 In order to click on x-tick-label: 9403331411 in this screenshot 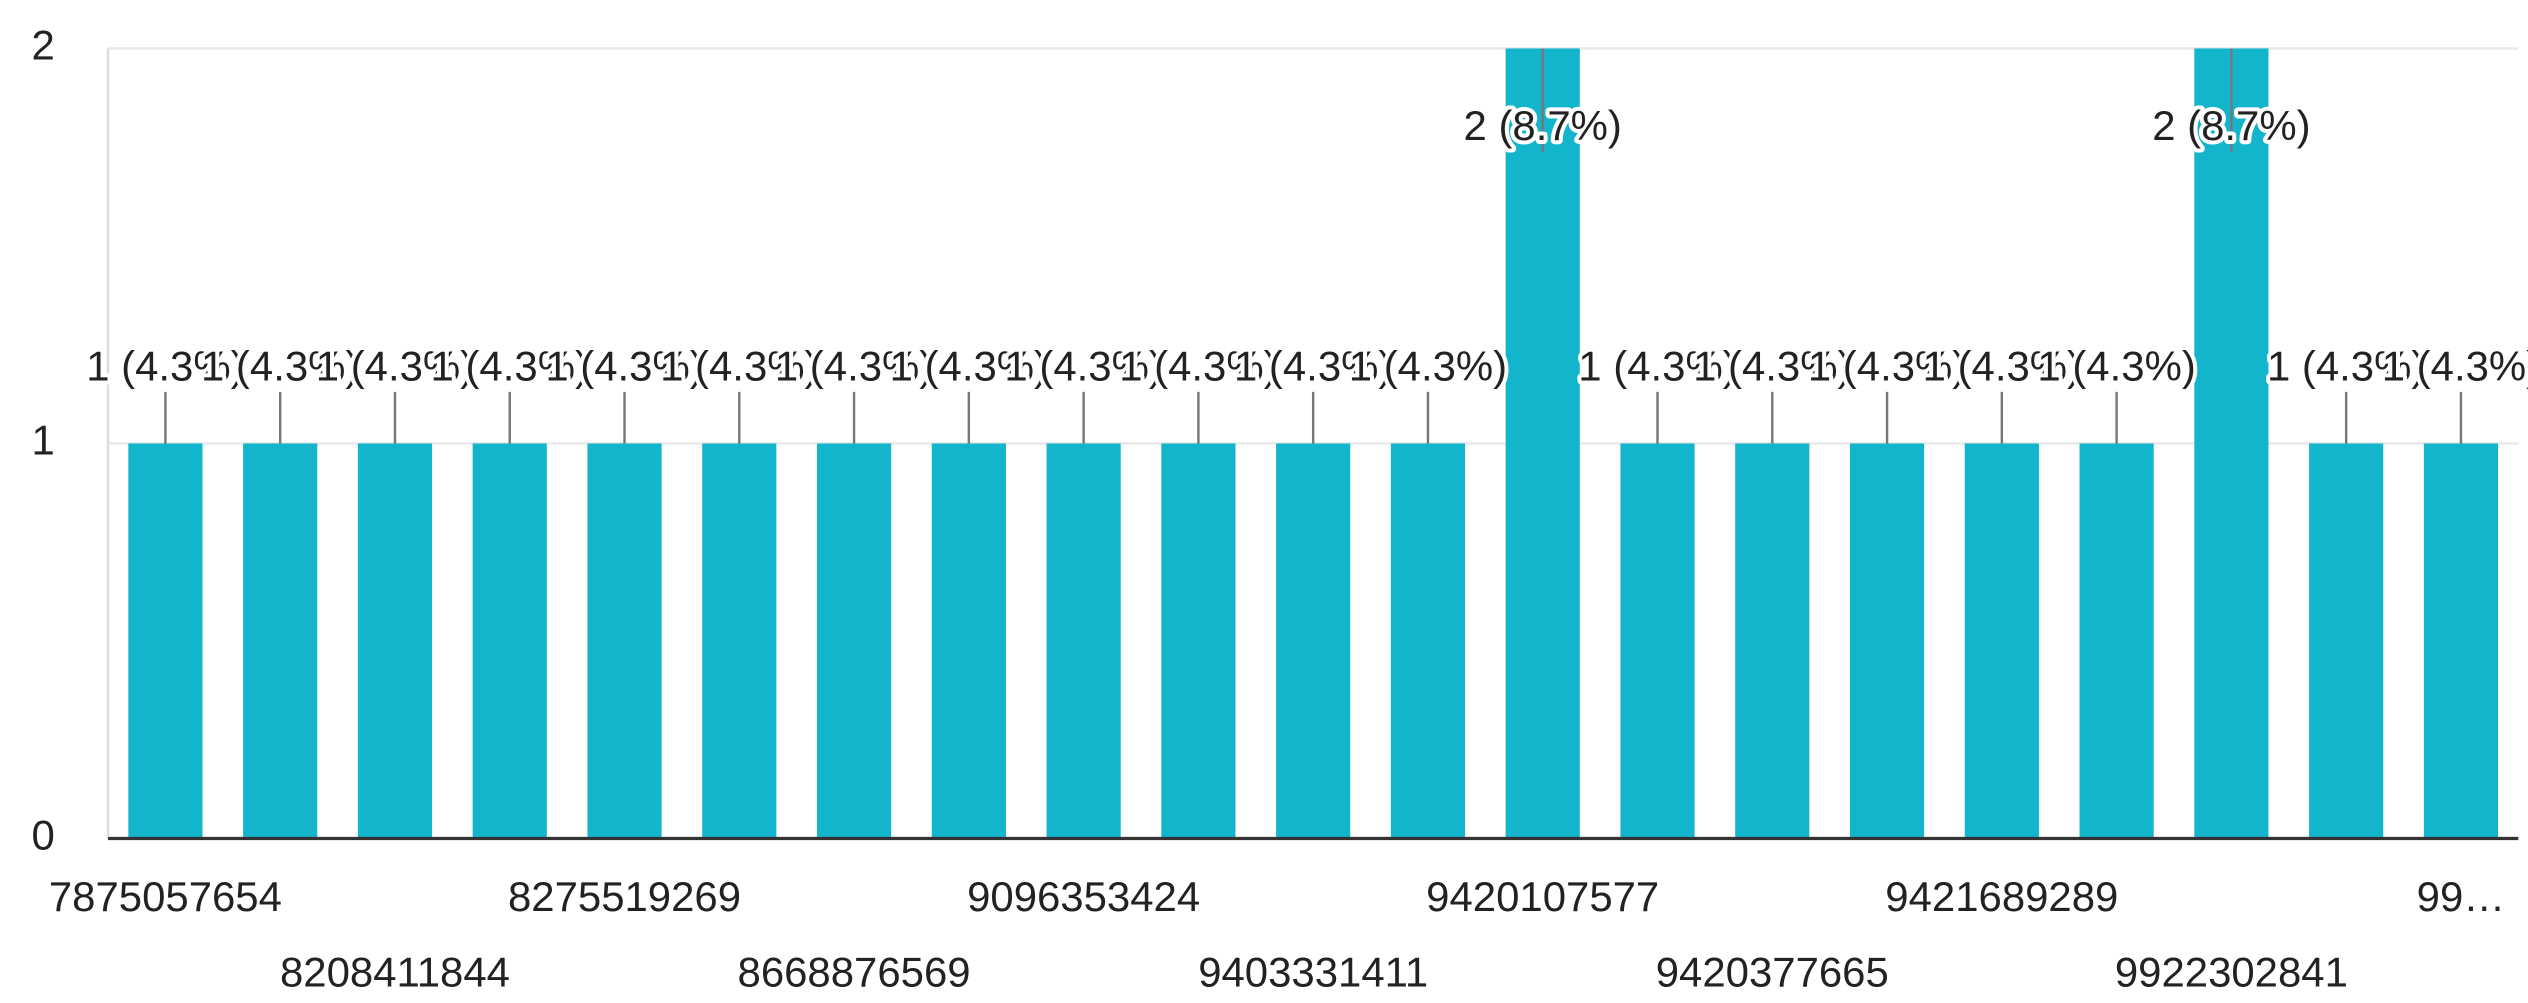, I will do `click(1313, 972)`.